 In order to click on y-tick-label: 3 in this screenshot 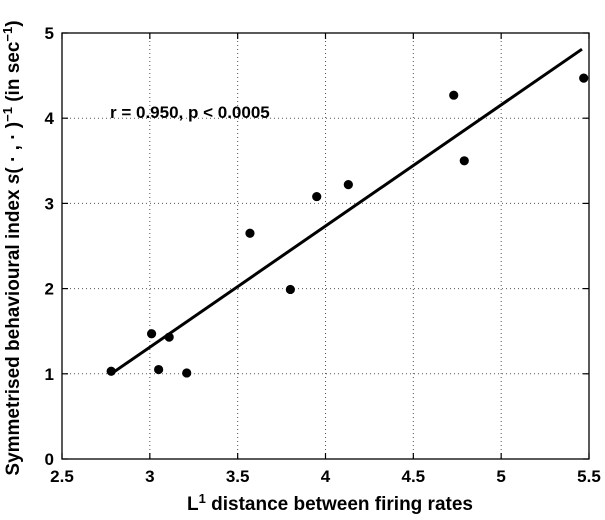, I will do `click(49, 203)`.